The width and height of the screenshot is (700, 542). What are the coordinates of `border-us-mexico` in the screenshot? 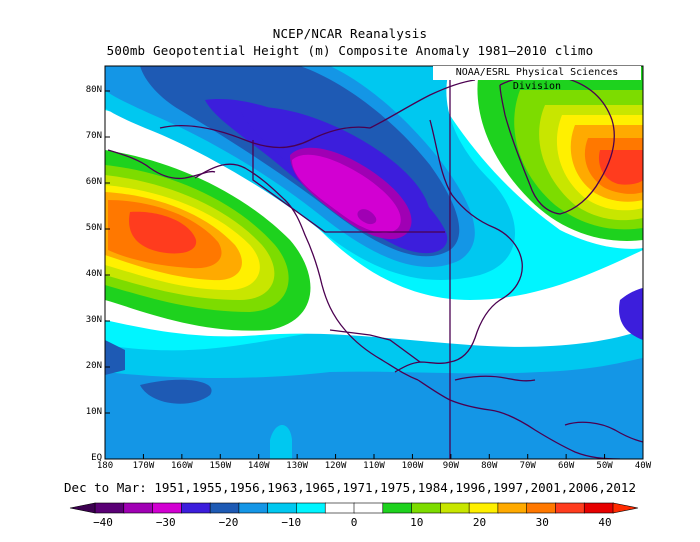 It's located at (375, 346).